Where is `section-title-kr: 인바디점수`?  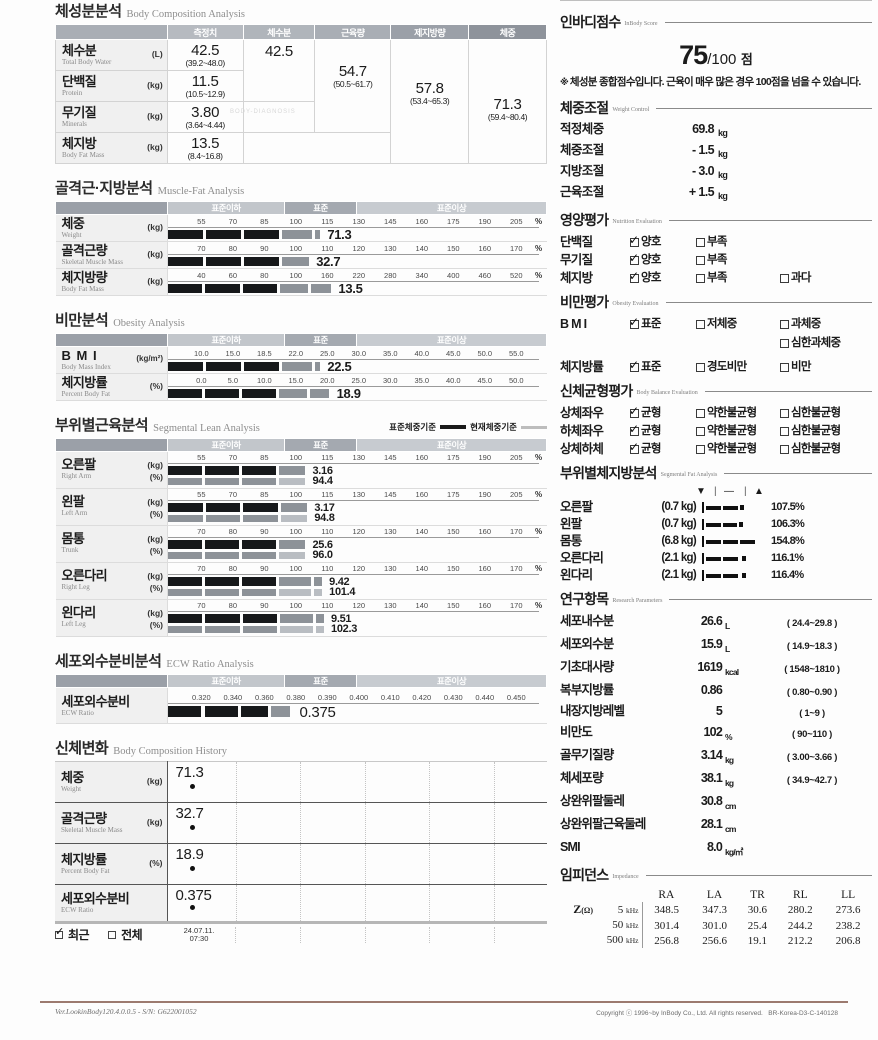
section-title-kr: 인바디점수 is located at coordinates (590, 22).